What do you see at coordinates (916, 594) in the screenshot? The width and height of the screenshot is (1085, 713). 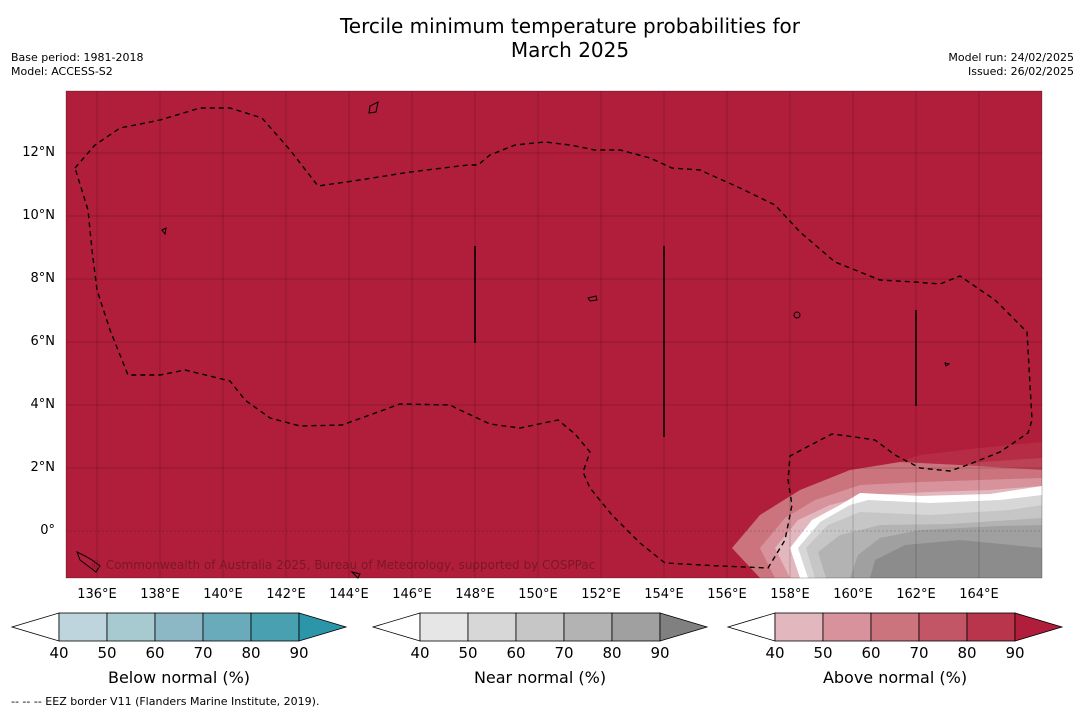 I see `lon-label-162e: 162°E` at bounding box center [916, 594].